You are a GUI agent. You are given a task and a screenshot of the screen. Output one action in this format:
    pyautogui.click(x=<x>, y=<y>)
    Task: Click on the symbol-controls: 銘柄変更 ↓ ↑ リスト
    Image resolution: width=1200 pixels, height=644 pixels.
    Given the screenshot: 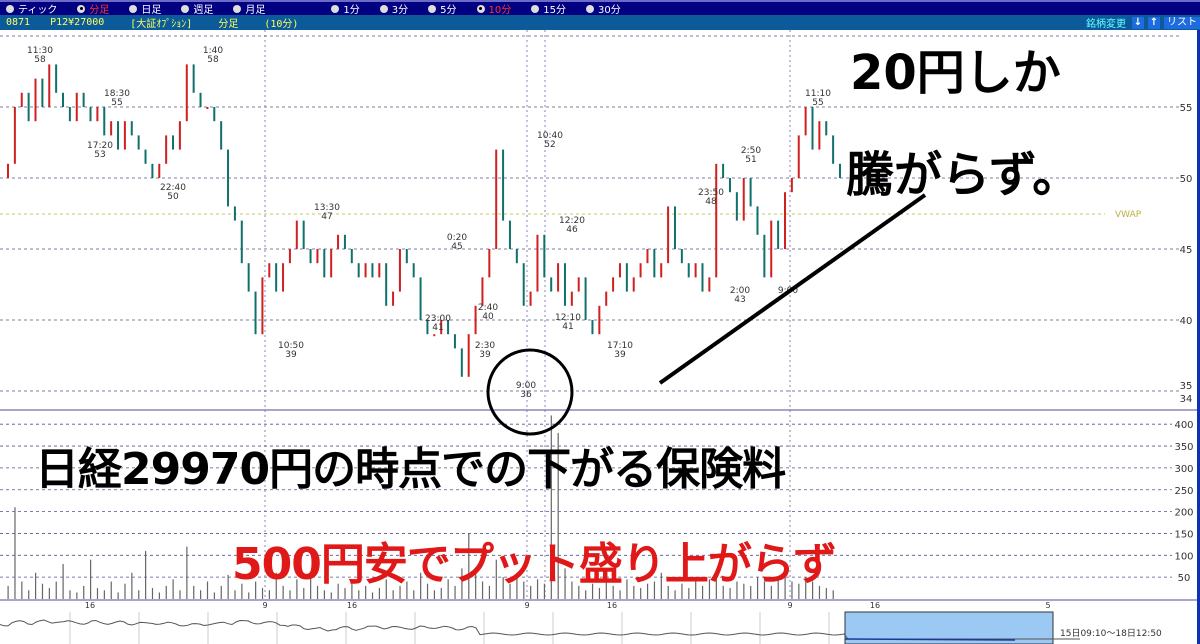 What is the action you would take?
    pyautogui.click(x=1143, y=22)
    